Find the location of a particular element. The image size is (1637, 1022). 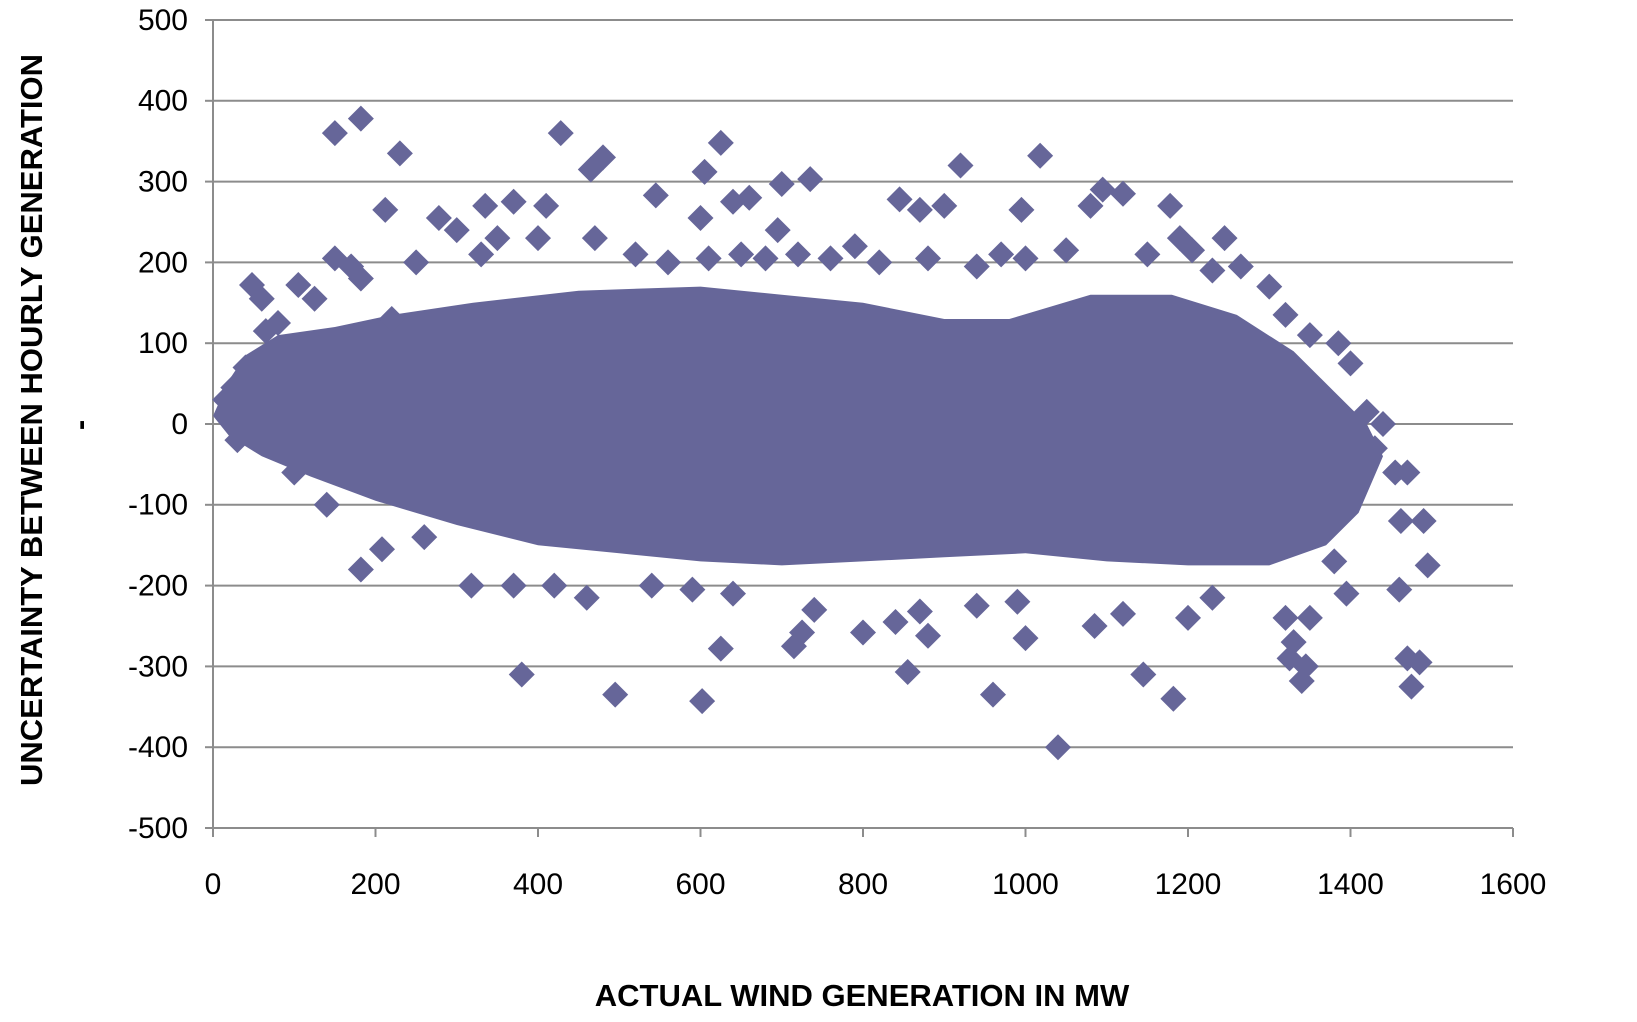

y-tick-label: -400 is located at coordinates (158, 747).